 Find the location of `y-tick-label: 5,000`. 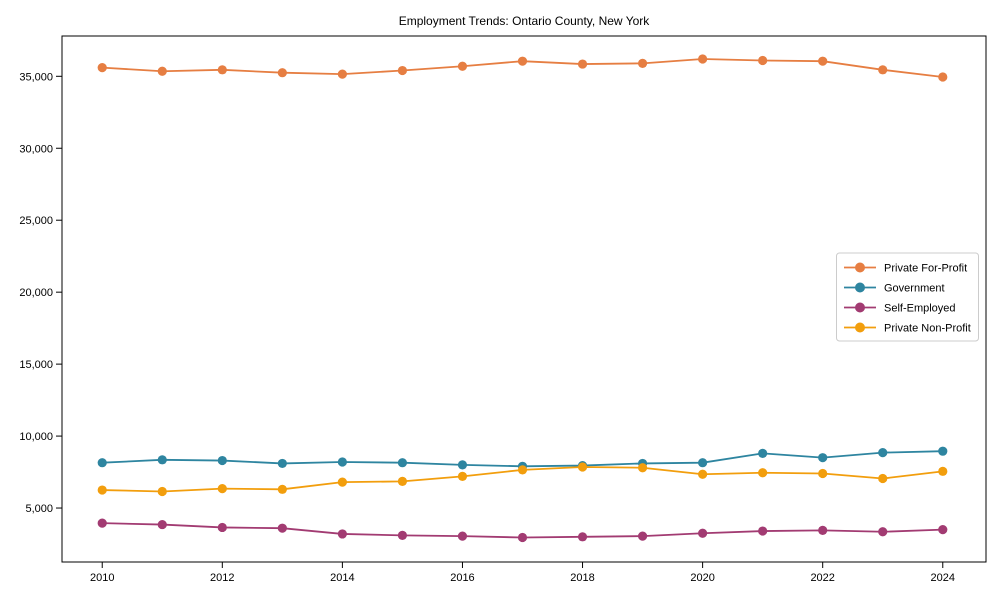

y-tick-label: 5,000 is located at coordinates (39, 509).